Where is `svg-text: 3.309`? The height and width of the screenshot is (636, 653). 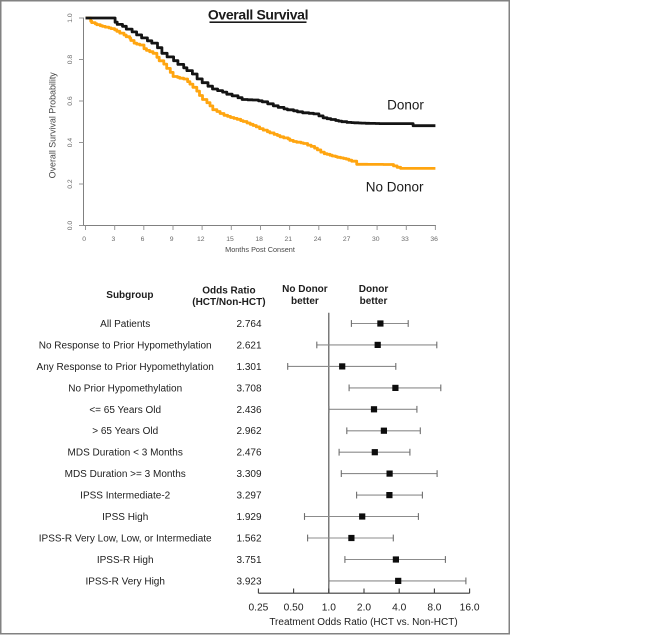
svg-text: 3.309 is located at coordinates (248, 474).